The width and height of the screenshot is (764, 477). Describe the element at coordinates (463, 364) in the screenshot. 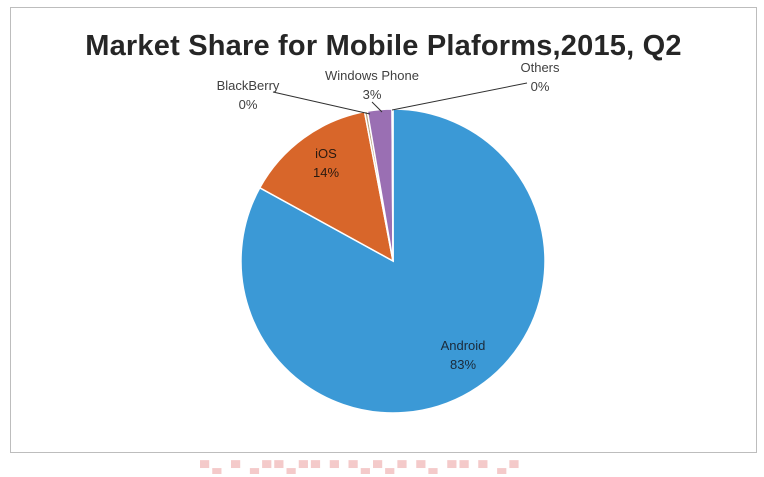

I see `slice-value-android: 83%` at that location.